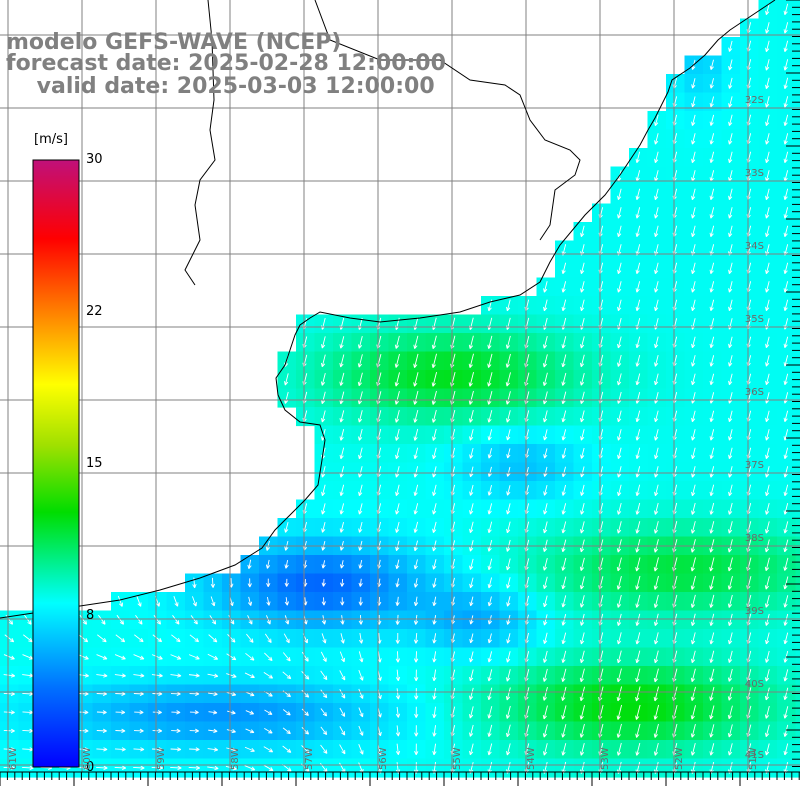 The width and height of the screenshot is (800, 800). What do you see at coordinates (87, 758) in the screenshot?
I see `lon-label: 60W` at bounding box center [87, 758].